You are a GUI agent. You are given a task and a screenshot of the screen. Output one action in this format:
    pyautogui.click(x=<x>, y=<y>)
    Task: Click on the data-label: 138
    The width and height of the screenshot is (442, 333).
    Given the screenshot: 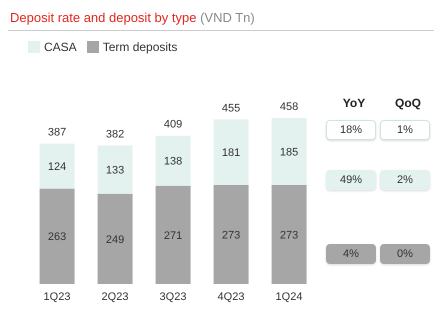 What is the action you would take?
    pyautogui.click(x=173, y=162)
    